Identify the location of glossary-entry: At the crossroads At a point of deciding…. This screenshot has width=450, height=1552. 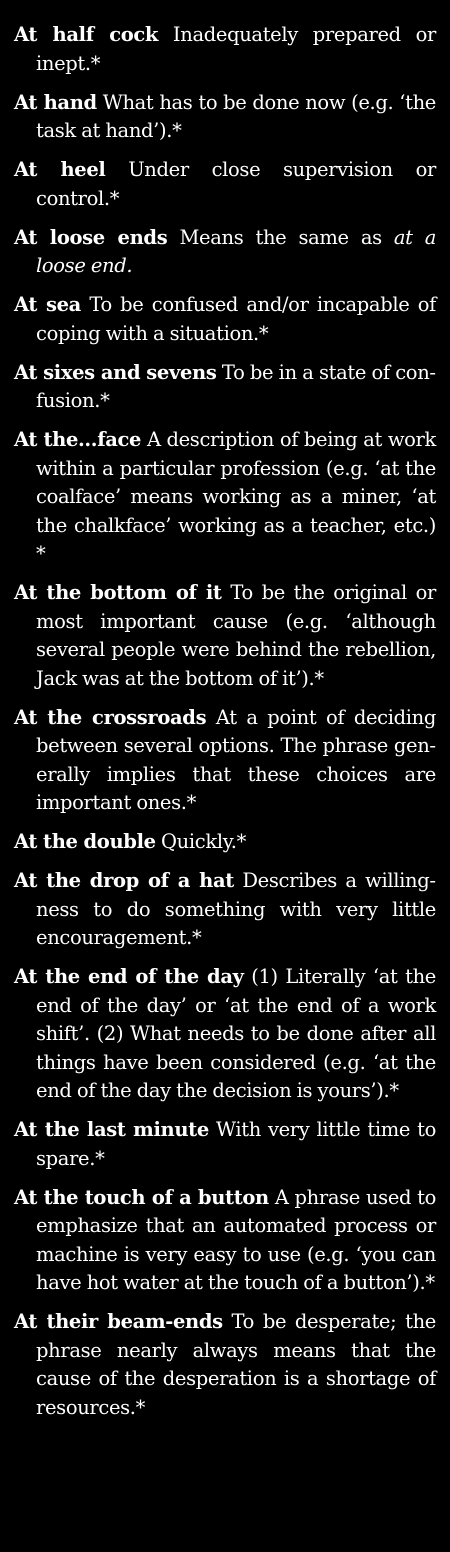
(225, 761).